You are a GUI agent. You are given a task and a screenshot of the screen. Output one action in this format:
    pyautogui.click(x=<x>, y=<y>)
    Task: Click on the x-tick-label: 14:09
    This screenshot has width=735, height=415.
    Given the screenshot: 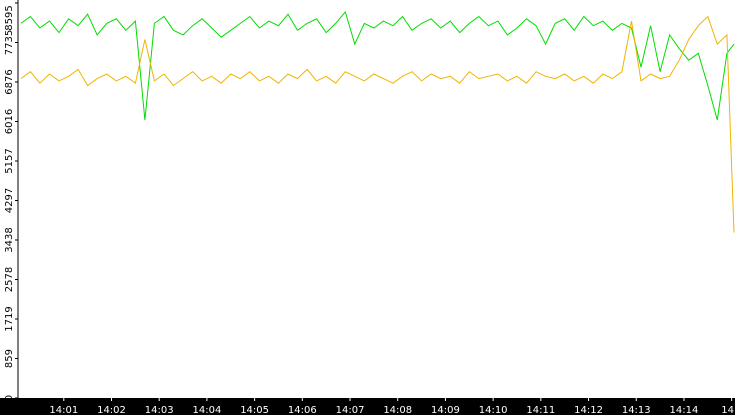 What is the action you would take?
    pyautogui.click(x=445, y=410)
    